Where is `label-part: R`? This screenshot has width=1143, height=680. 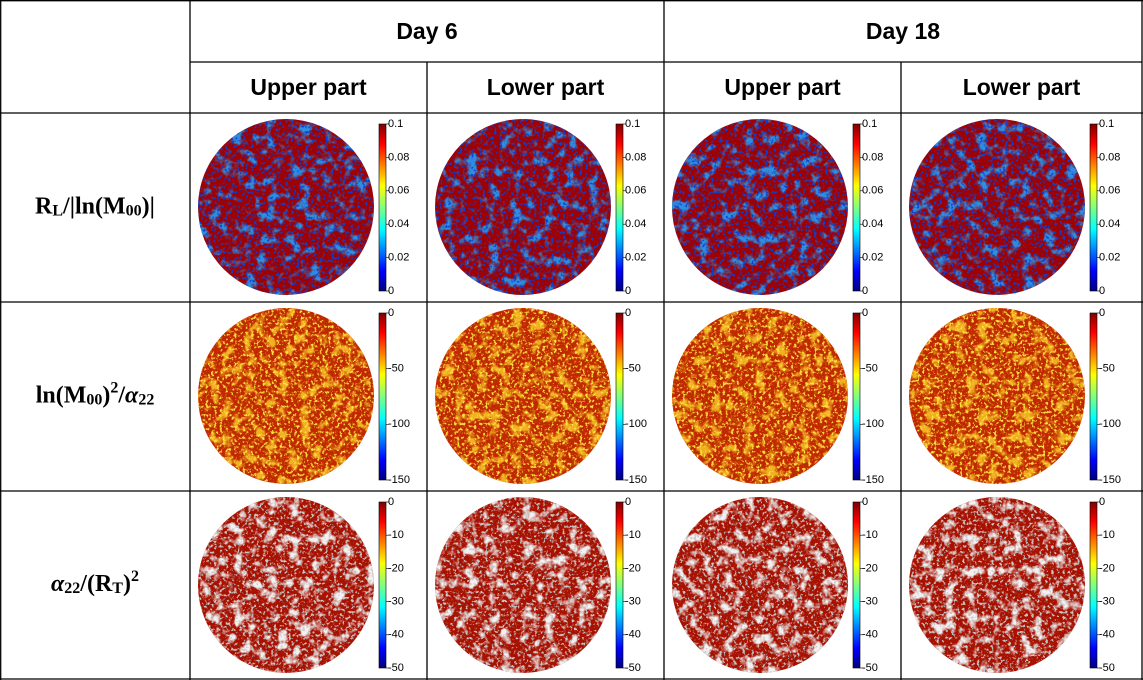
label-part: R is located at coordinates (44, 206).